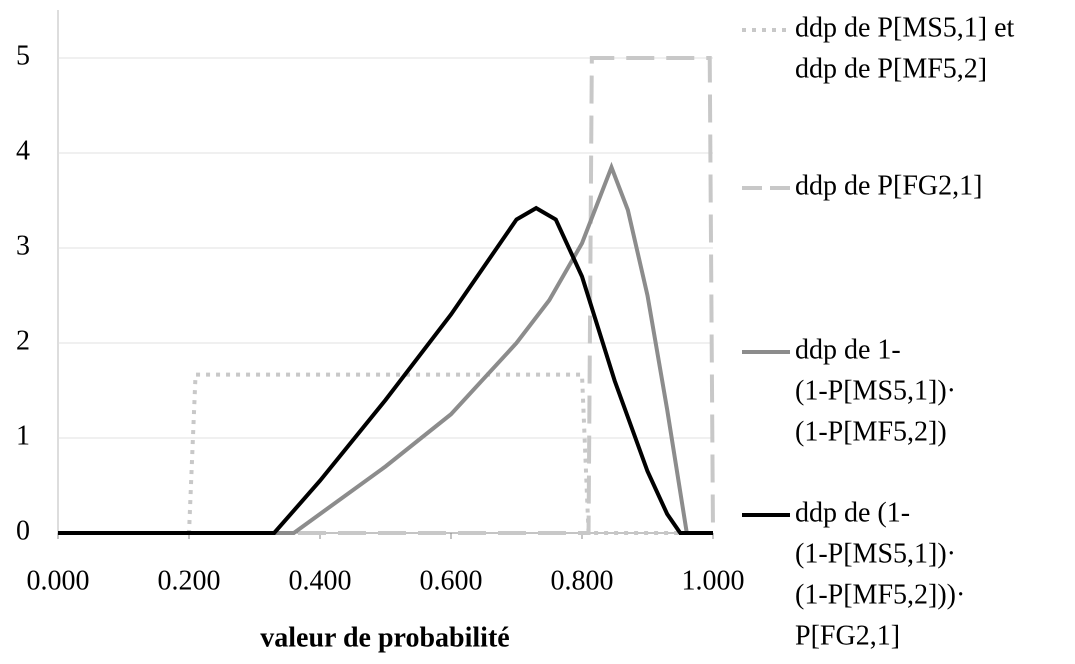 Image resolution: width=1075 pixels, height=664 pixels. Describe the element at coordinates (713, 580) in the screenshot. I see `x-tick-label: 1.000` at that location.